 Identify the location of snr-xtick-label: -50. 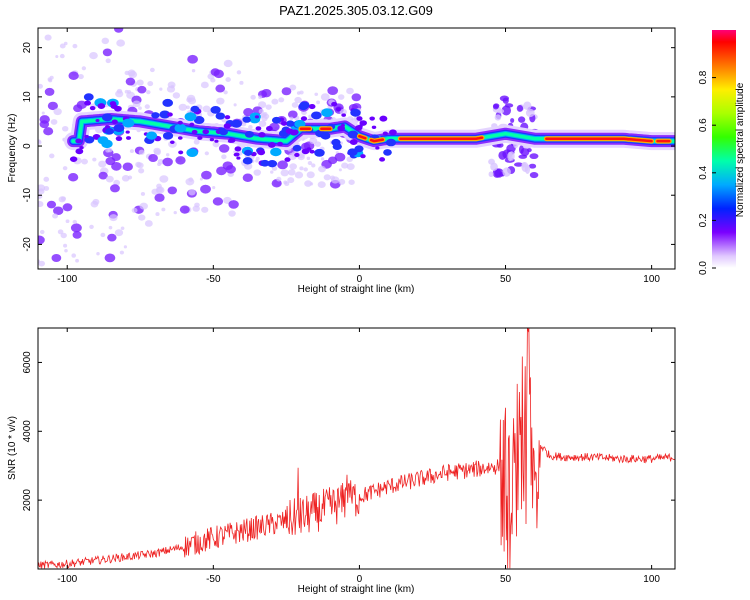
(213, 579).